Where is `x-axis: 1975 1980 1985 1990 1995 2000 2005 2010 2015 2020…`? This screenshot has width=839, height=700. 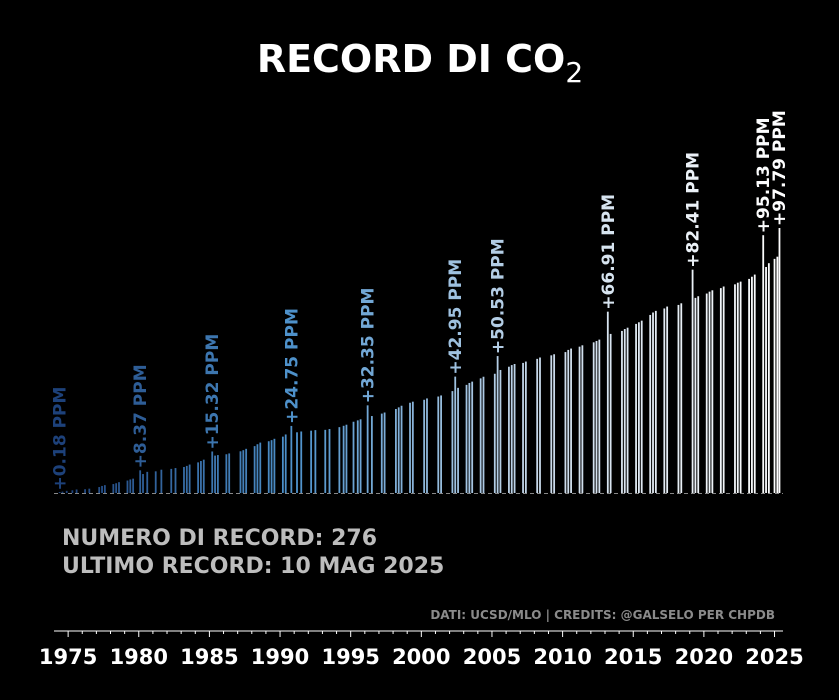 x-axis: 1975 1980 1985 1990 1995 2000 2005 2010 2015 2020… is located at coordinates (421, 649).